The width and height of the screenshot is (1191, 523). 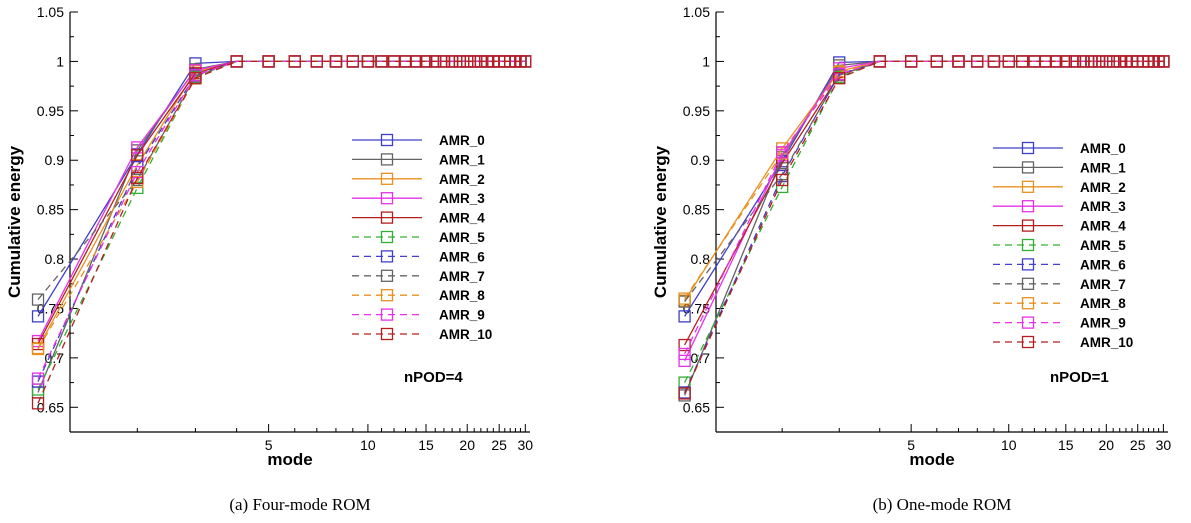 I want to click on legend-label: AMR_4, so click(x=1103, y=226).